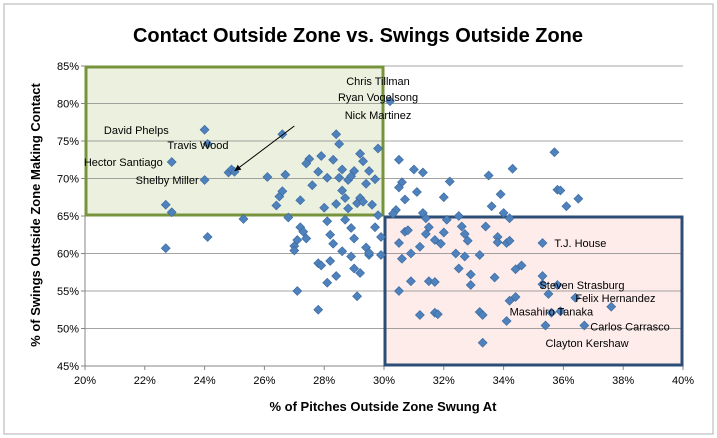  I want to click on point-label: Chris Tillman, so click(378, 82).